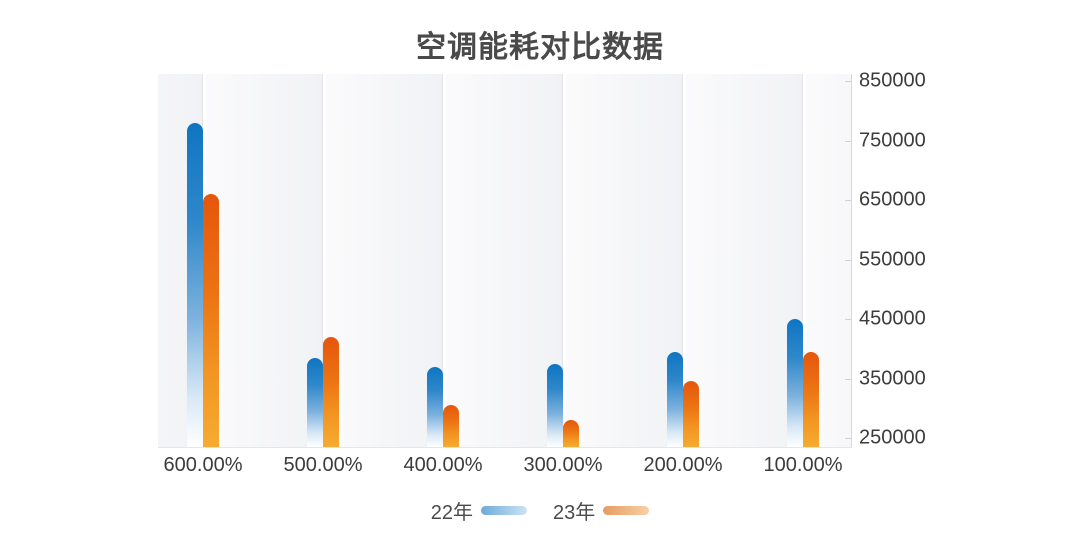 The height and width of the screenshot is (537, 1080). What do you see at coordinates (451, 426) in the screenshot?
I see `bar-23年-400.00%` at bounding box center [451, 426].